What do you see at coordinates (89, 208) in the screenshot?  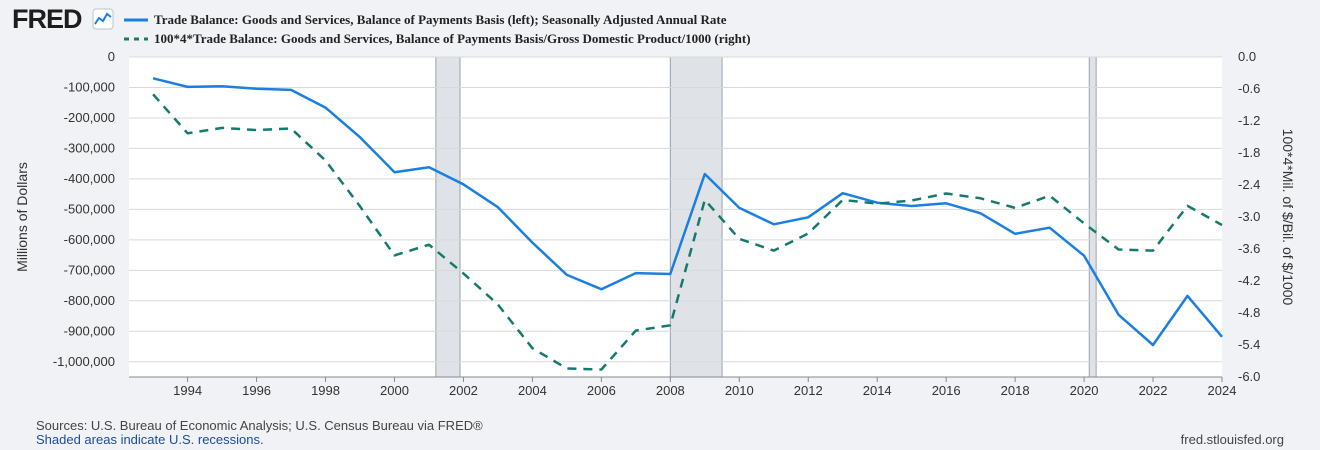 I see `left-tick-label: -500,000` at bounding box center [89, 208].